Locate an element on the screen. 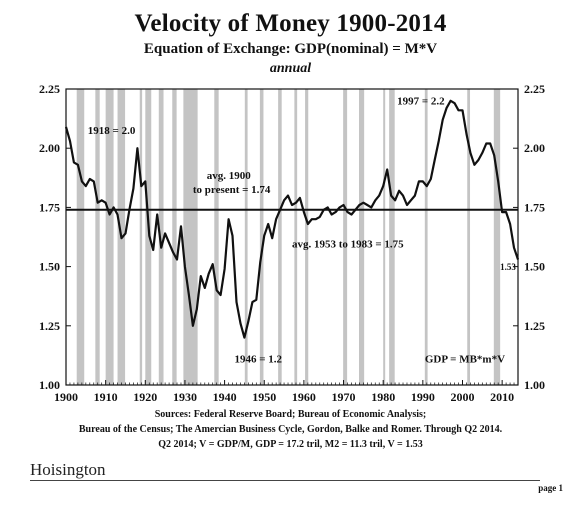 Image resolution: width=581 pixels, height=514 pixels. x-tick-label: 2000 is located at coordinates (462, 397).